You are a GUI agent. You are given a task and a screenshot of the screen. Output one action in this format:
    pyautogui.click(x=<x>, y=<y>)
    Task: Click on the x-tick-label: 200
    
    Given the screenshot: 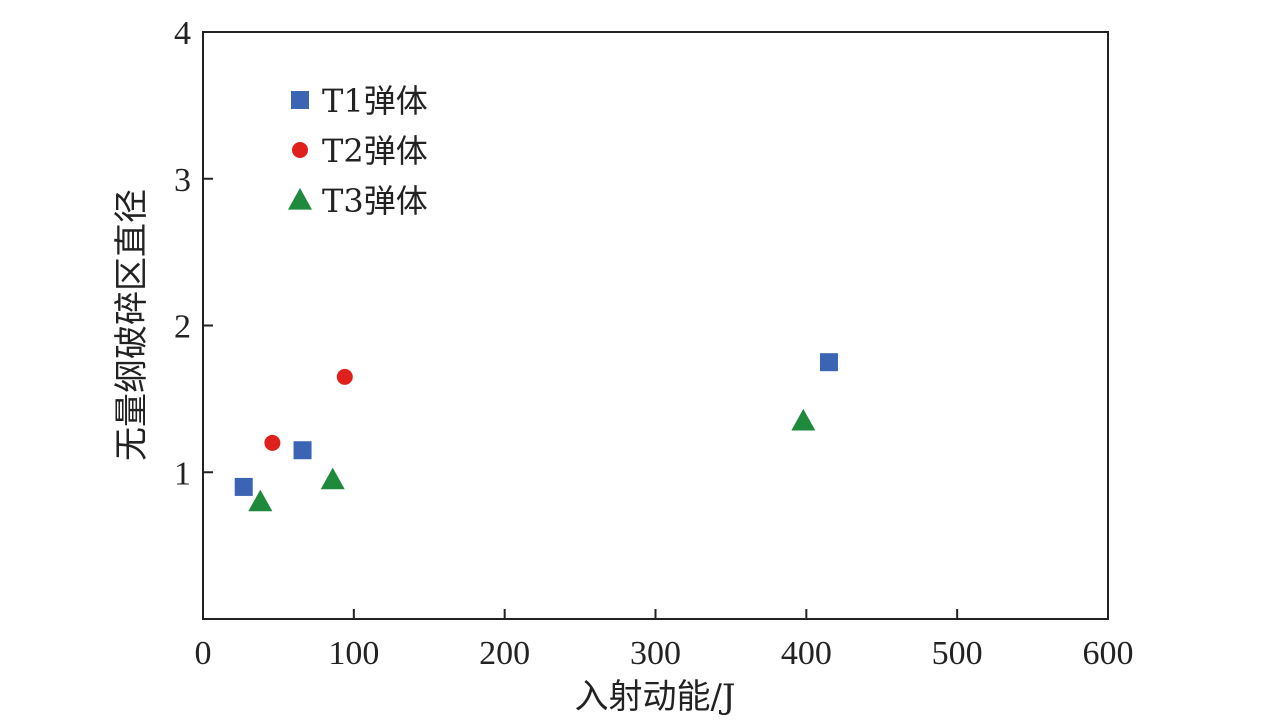 What is the action you would take?
    pyautogui.click(x=504, y=653)
    